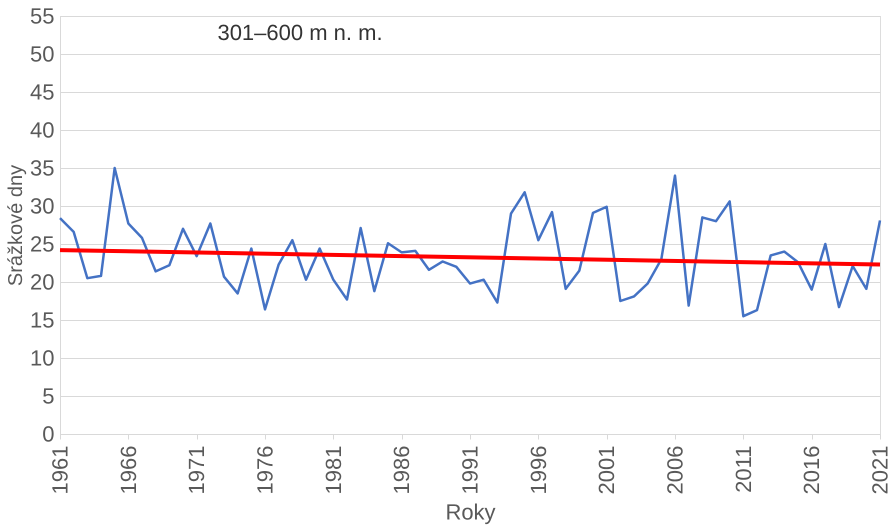 The height and width of the screenshot is (528, 896). I want to click on x-tick-label: 1961, so click(60, 470).